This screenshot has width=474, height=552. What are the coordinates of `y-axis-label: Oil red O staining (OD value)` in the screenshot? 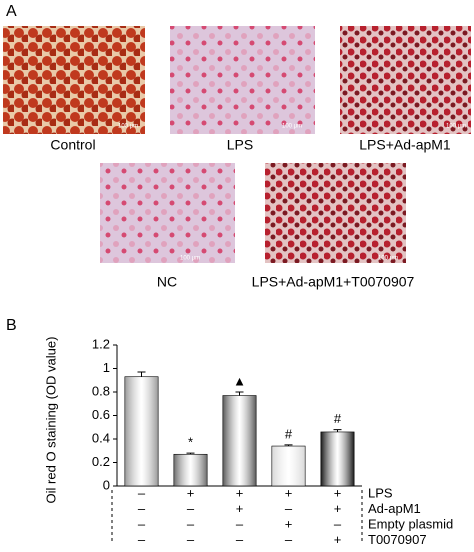 It's located at (50, 420).